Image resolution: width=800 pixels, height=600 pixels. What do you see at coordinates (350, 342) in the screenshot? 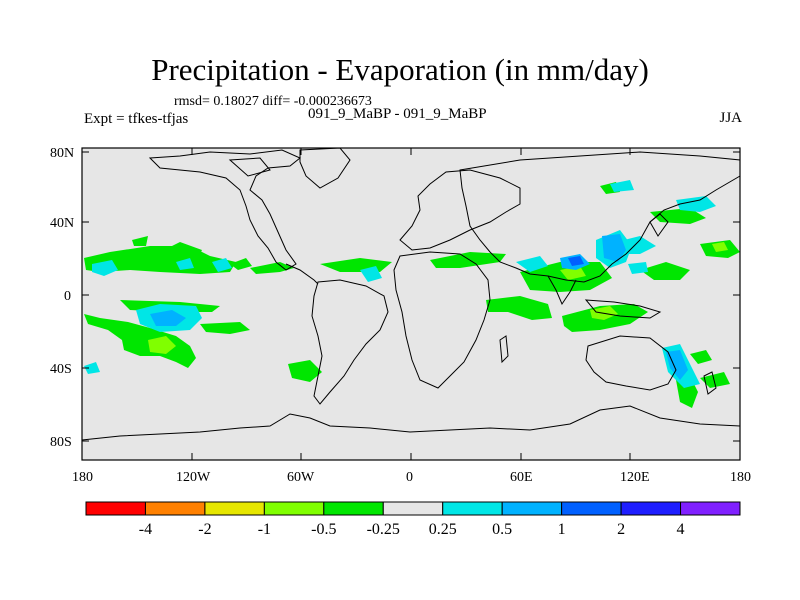
I see `coastline-south-america` at bounding box center [350, 342].